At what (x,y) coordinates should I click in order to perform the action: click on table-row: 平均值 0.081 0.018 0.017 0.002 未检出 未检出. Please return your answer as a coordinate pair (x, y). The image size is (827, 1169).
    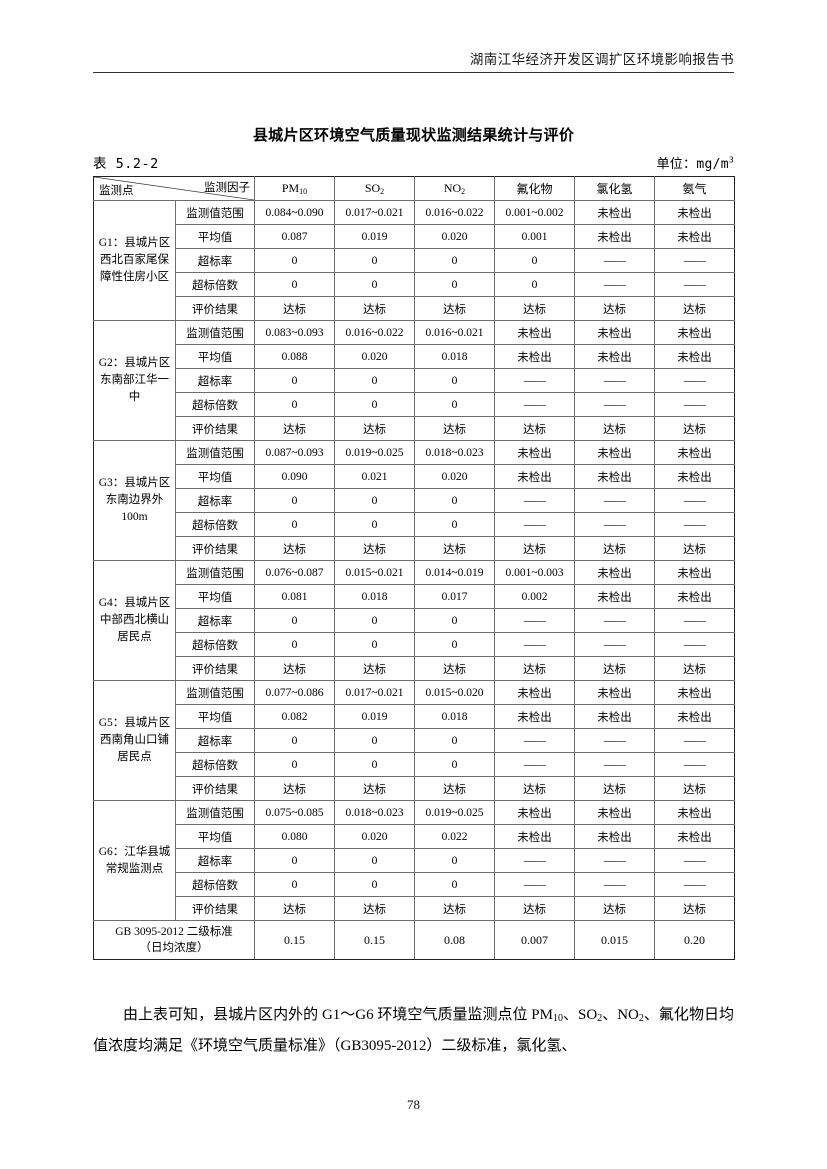
    Looking at the image, I should click on (414, 596).